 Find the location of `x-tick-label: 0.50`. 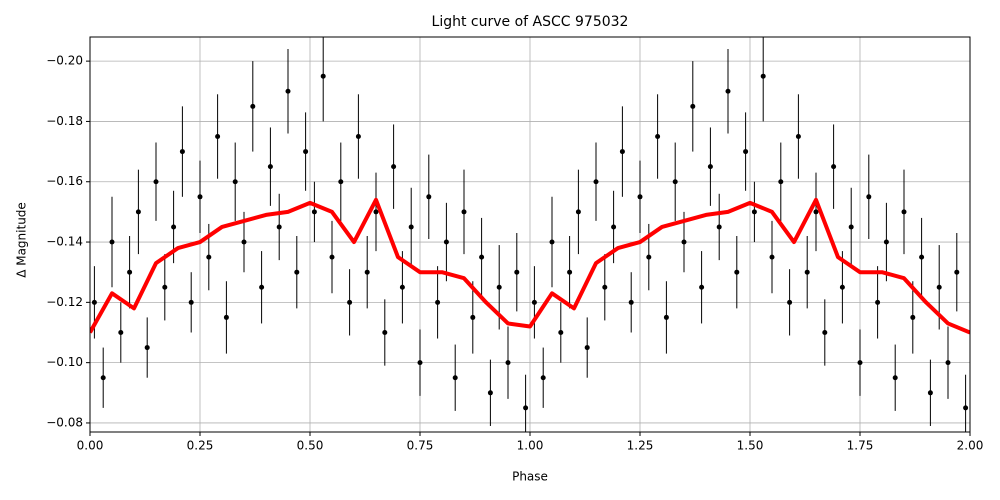

x-tick-label: 0.50 is located at coordinates (310, 446).